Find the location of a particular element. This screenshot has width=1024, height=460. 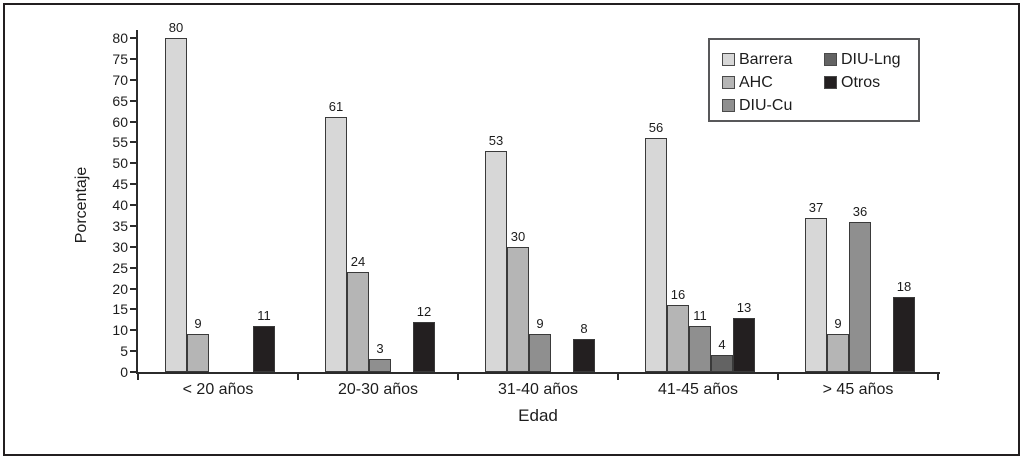

x-category-label: 20-30 años is located at coordinates (378, 389).